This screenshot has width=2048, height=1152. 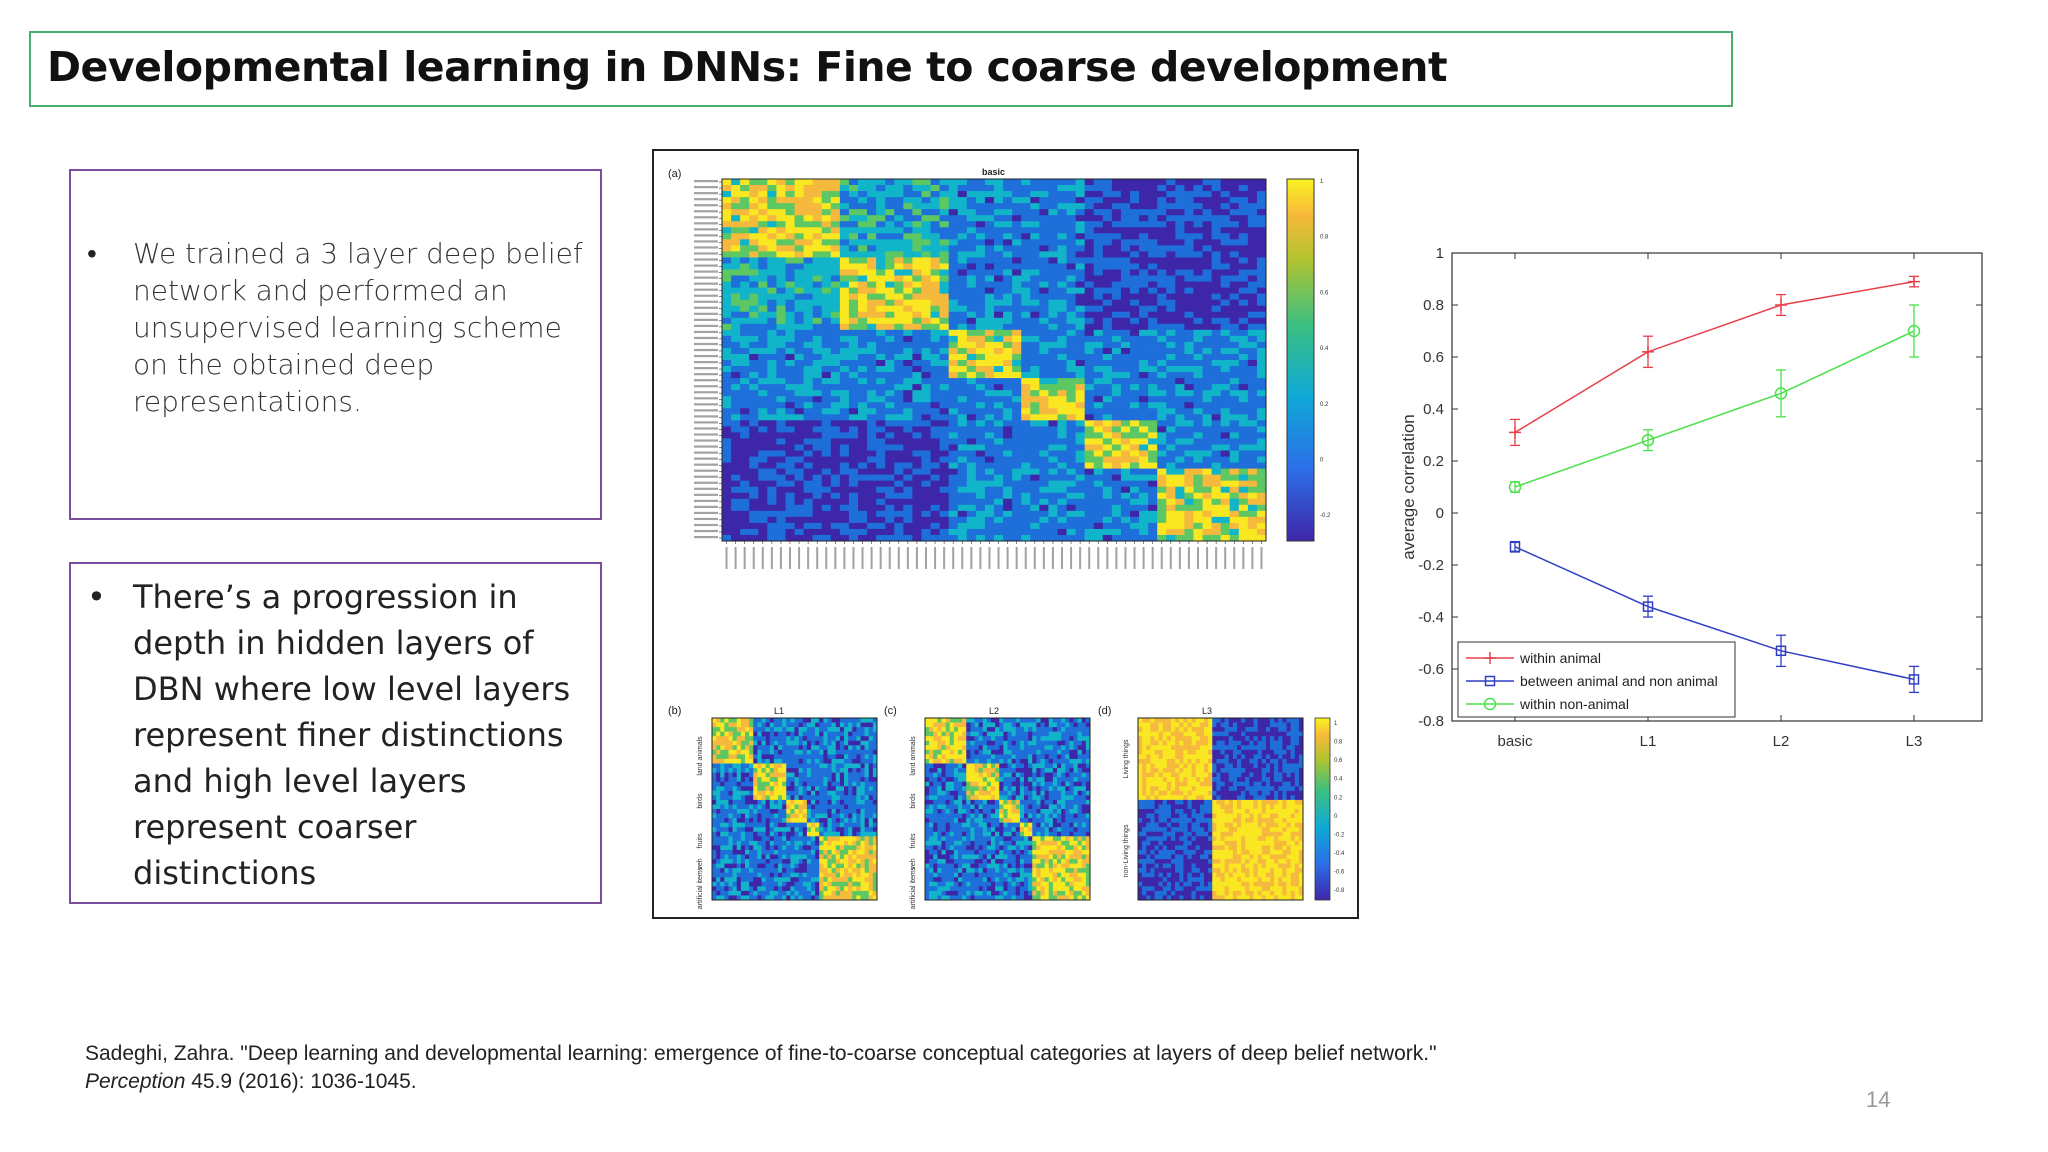 I want to click on row-label-mark, so click(x=706, y=187).